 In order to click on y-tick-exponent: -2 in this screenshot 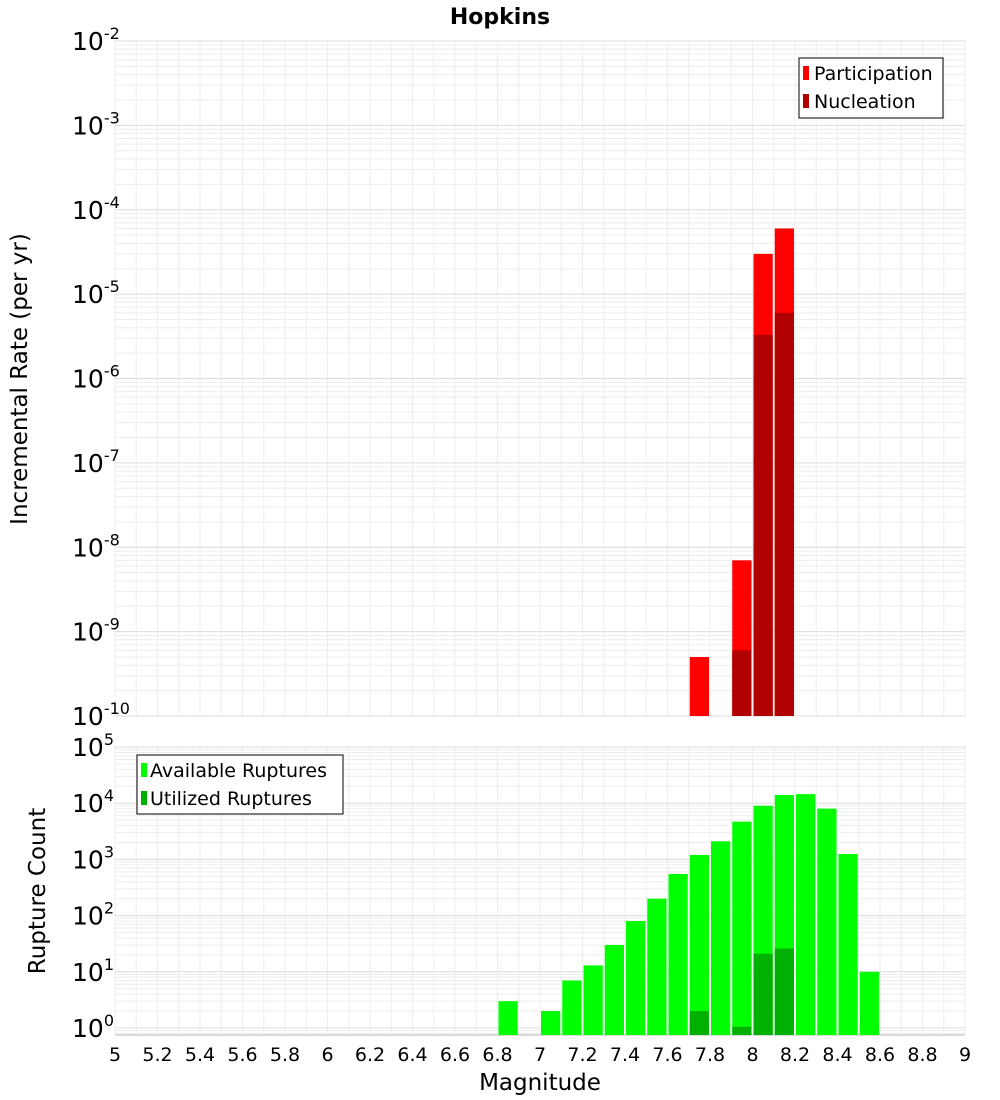, I will do `click(112, 33)`.